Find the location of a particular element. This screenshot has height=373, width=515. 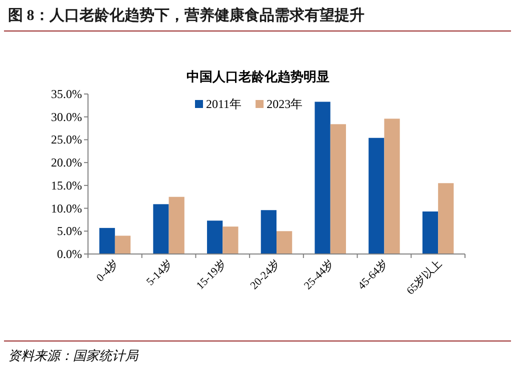

y-tick-label: 25.0% is located at coordinates (66, 139).